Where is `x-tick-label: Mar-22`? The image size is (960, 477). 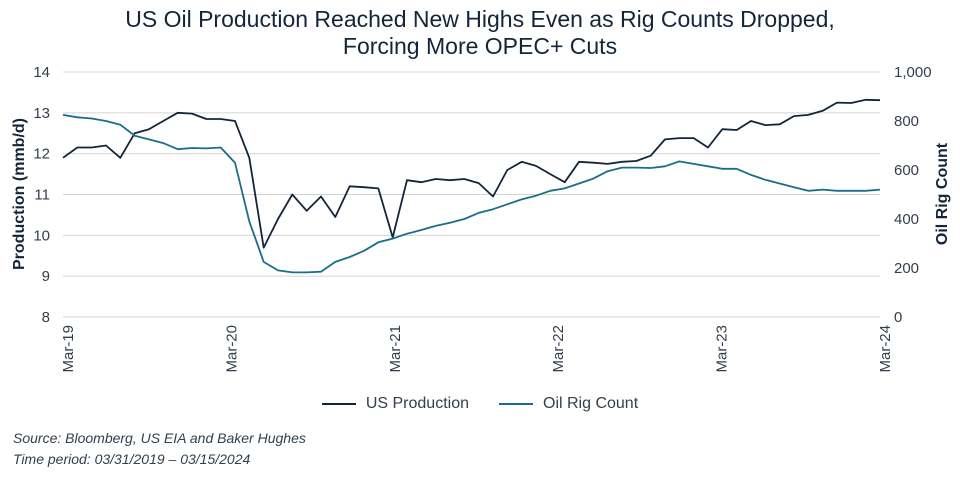
x-tick-label: Mar-22 is located at coordinates (558, 349).